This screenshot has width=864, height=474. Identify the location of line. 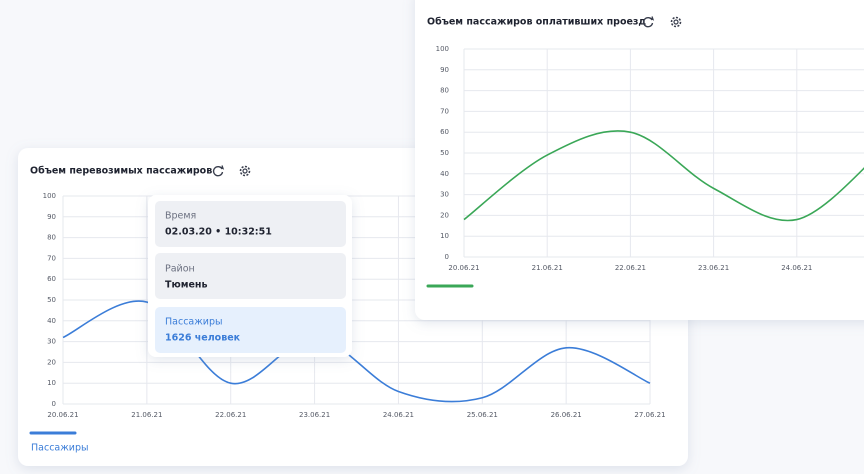
(663, 176).